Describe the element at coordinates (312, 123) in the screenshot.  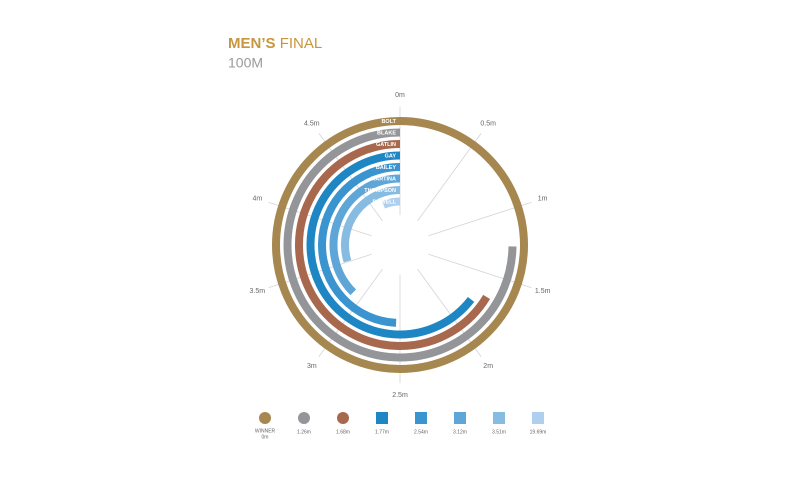
I see `tick-label: 4.5m` at that location.